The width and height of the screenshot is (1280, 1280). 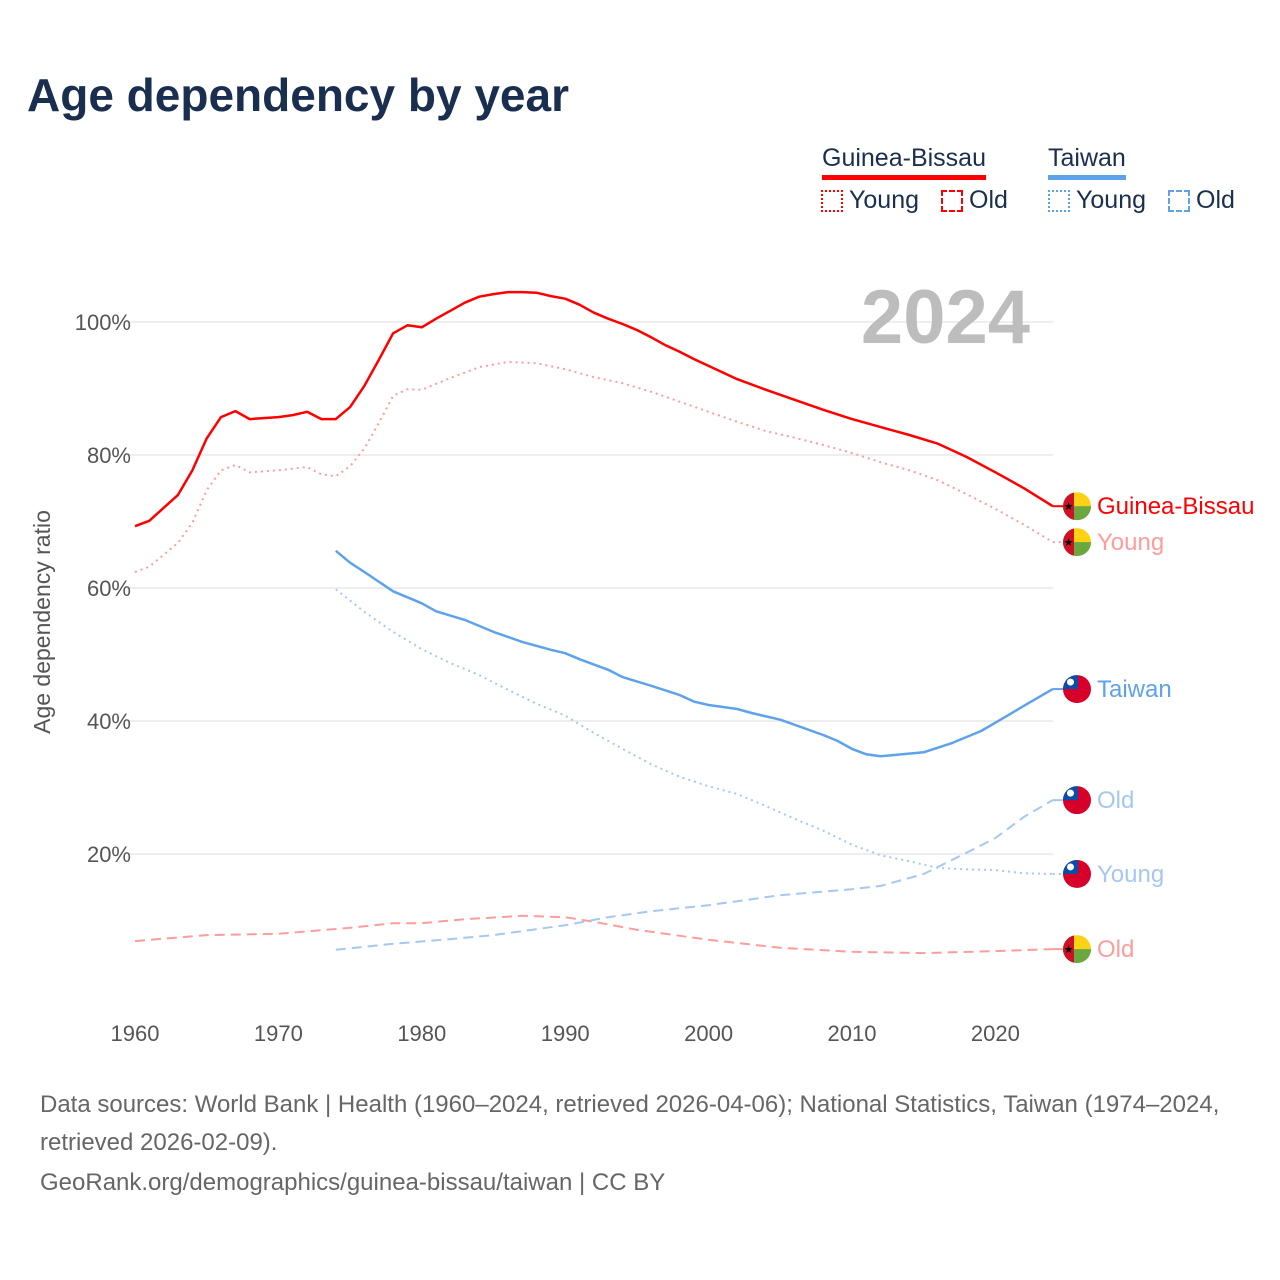 What do you see at coordinates (1093, 800) in the screenshot?
I see `end-label-taiwan-old: Old` at bounding box center [1093, 800].